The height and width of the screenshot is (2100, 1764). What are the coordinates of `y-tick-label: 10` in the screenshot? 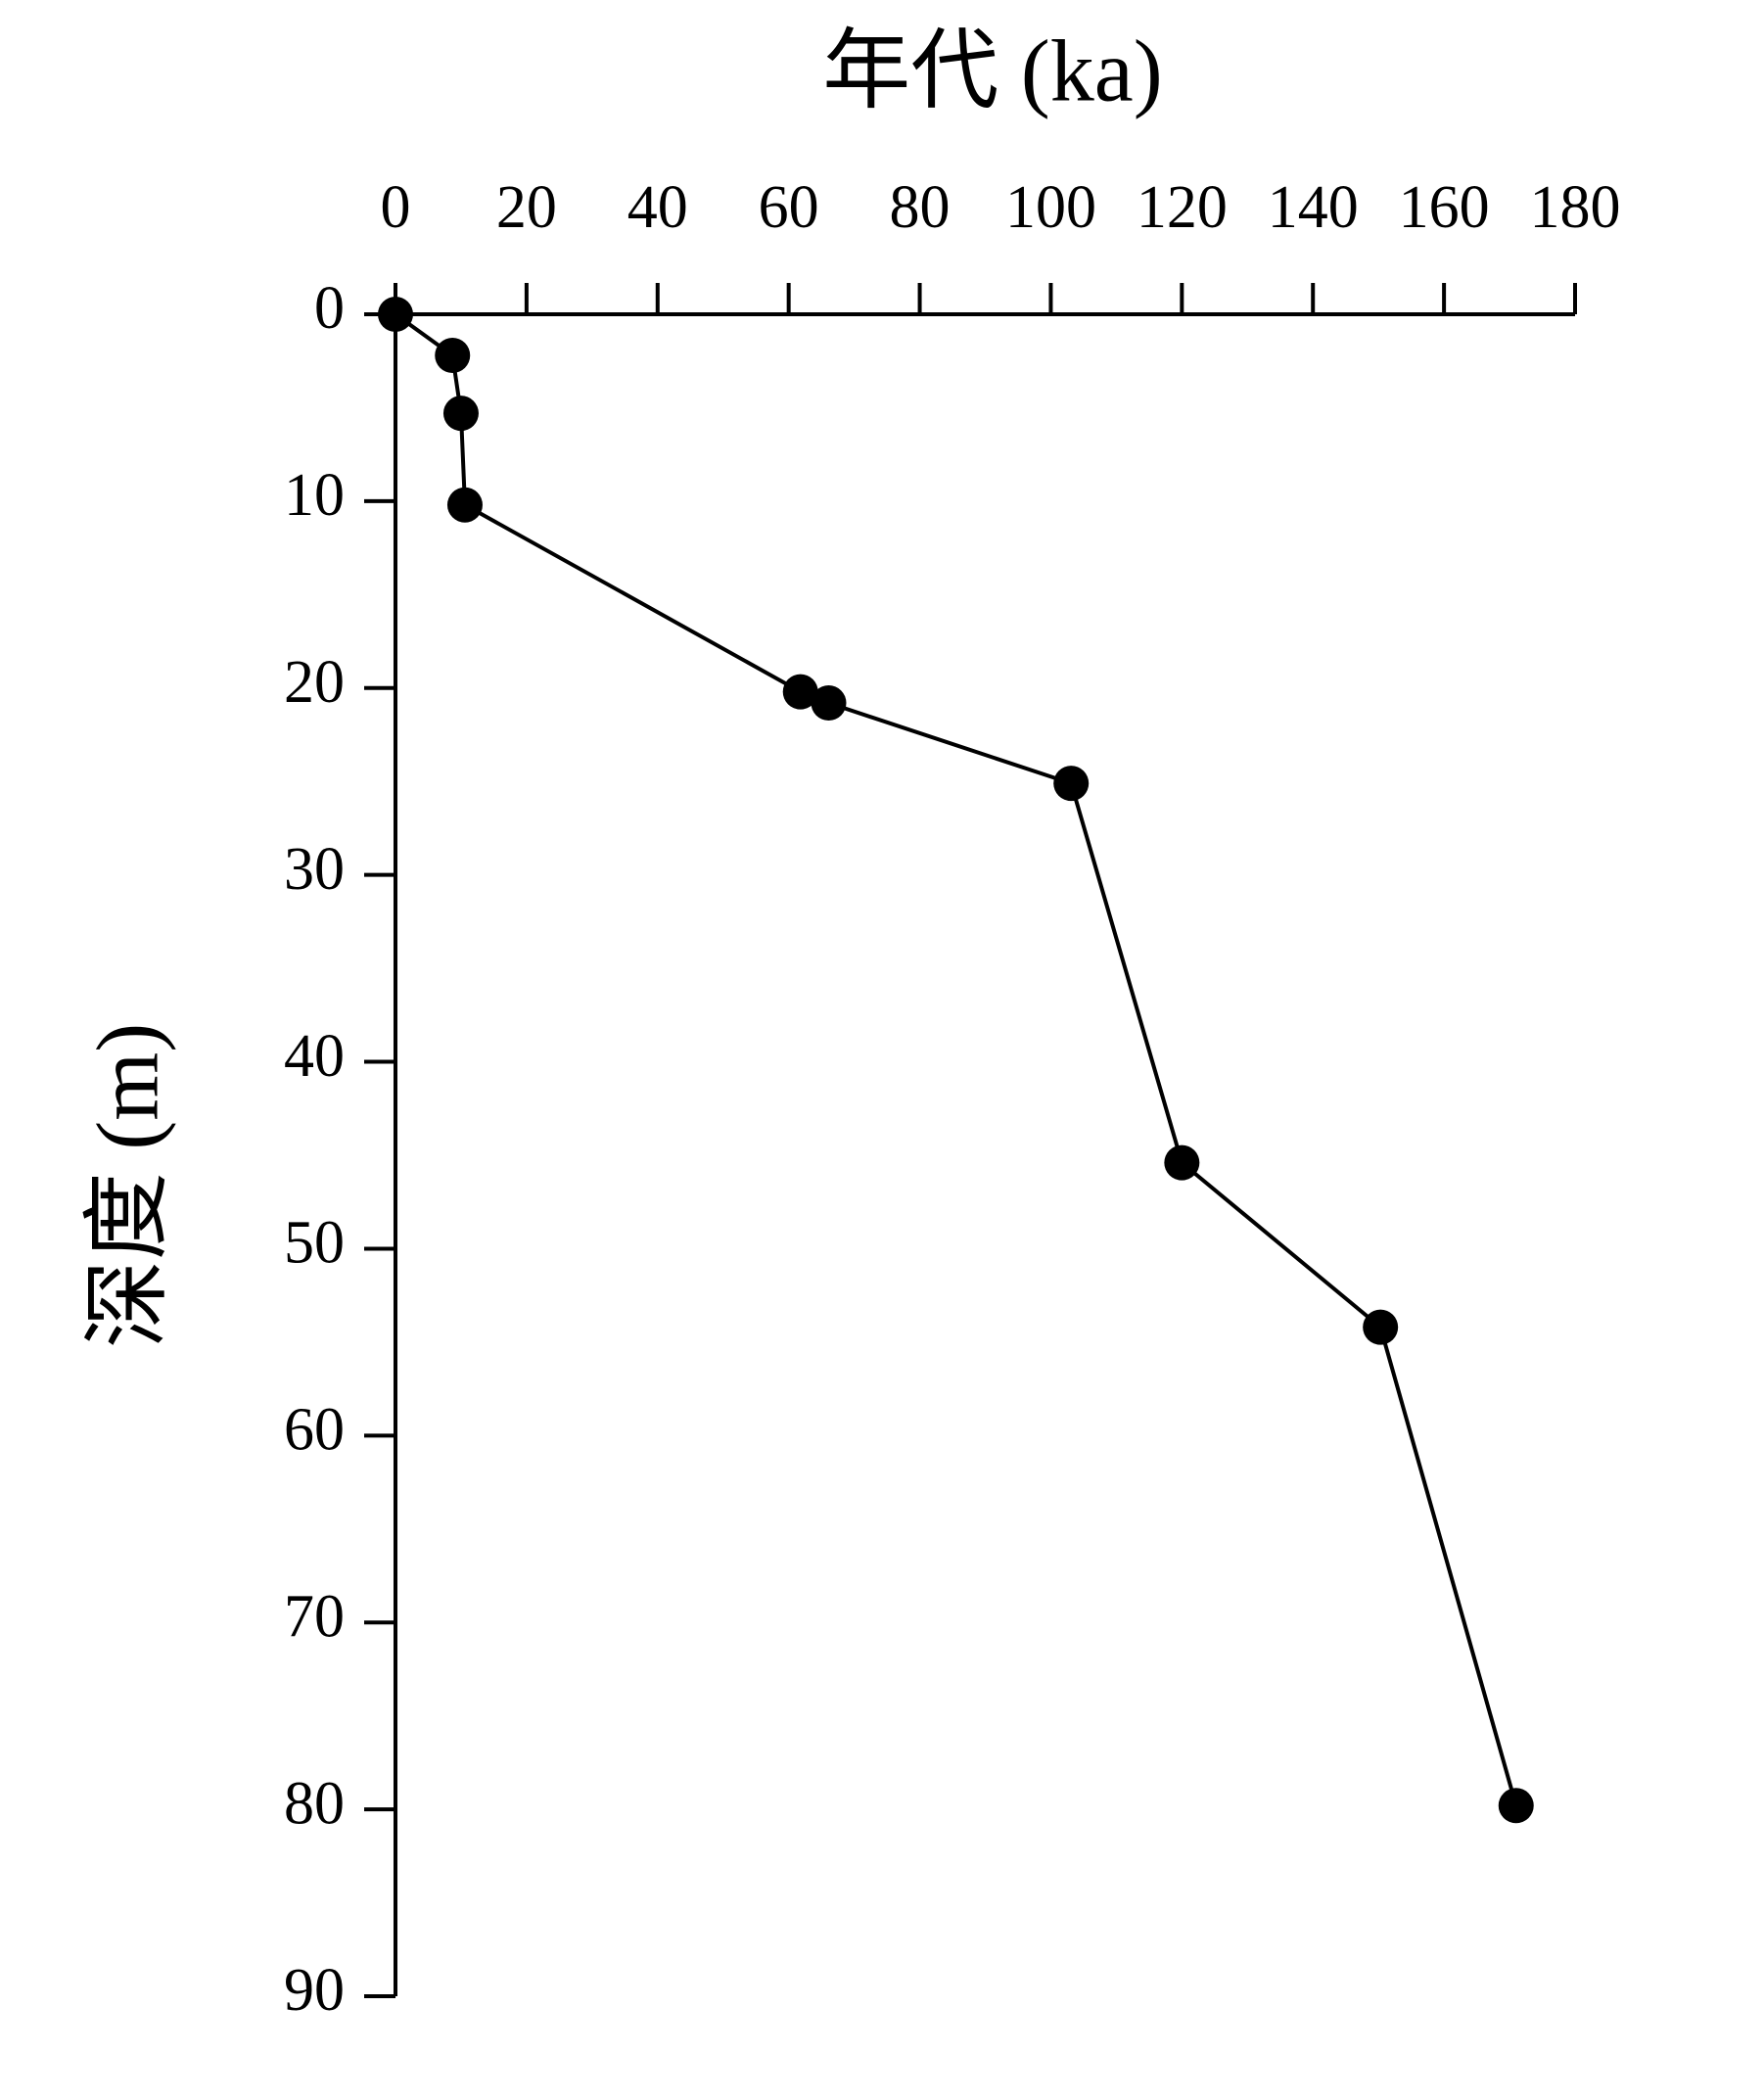 It's located at (314, 495).